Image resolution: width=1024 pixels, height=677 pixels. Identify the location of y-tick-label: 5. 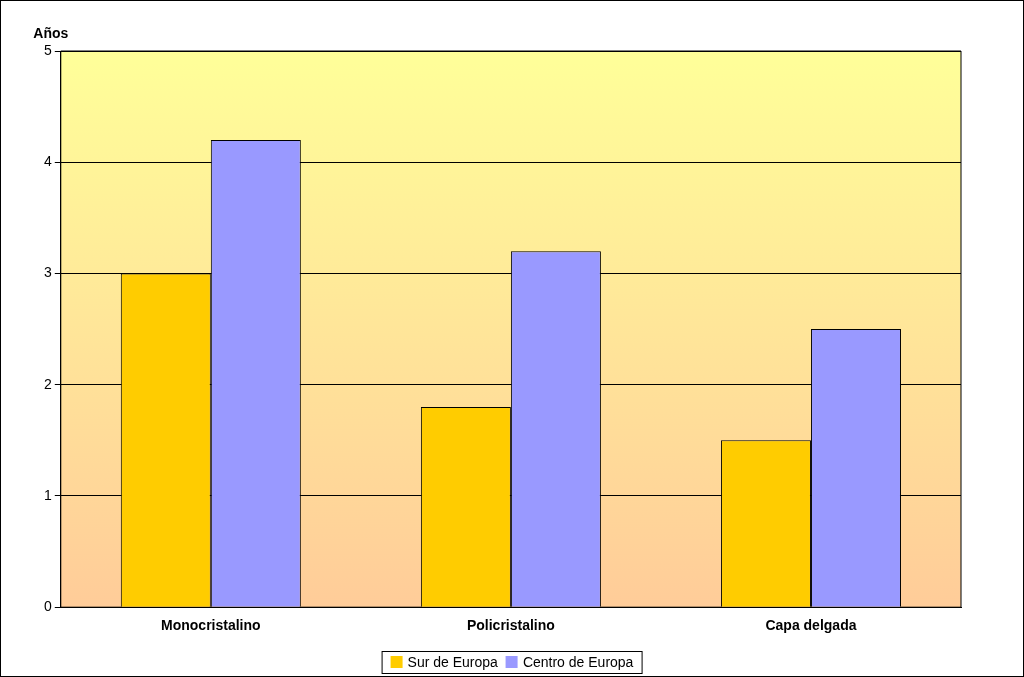
(47, 49).